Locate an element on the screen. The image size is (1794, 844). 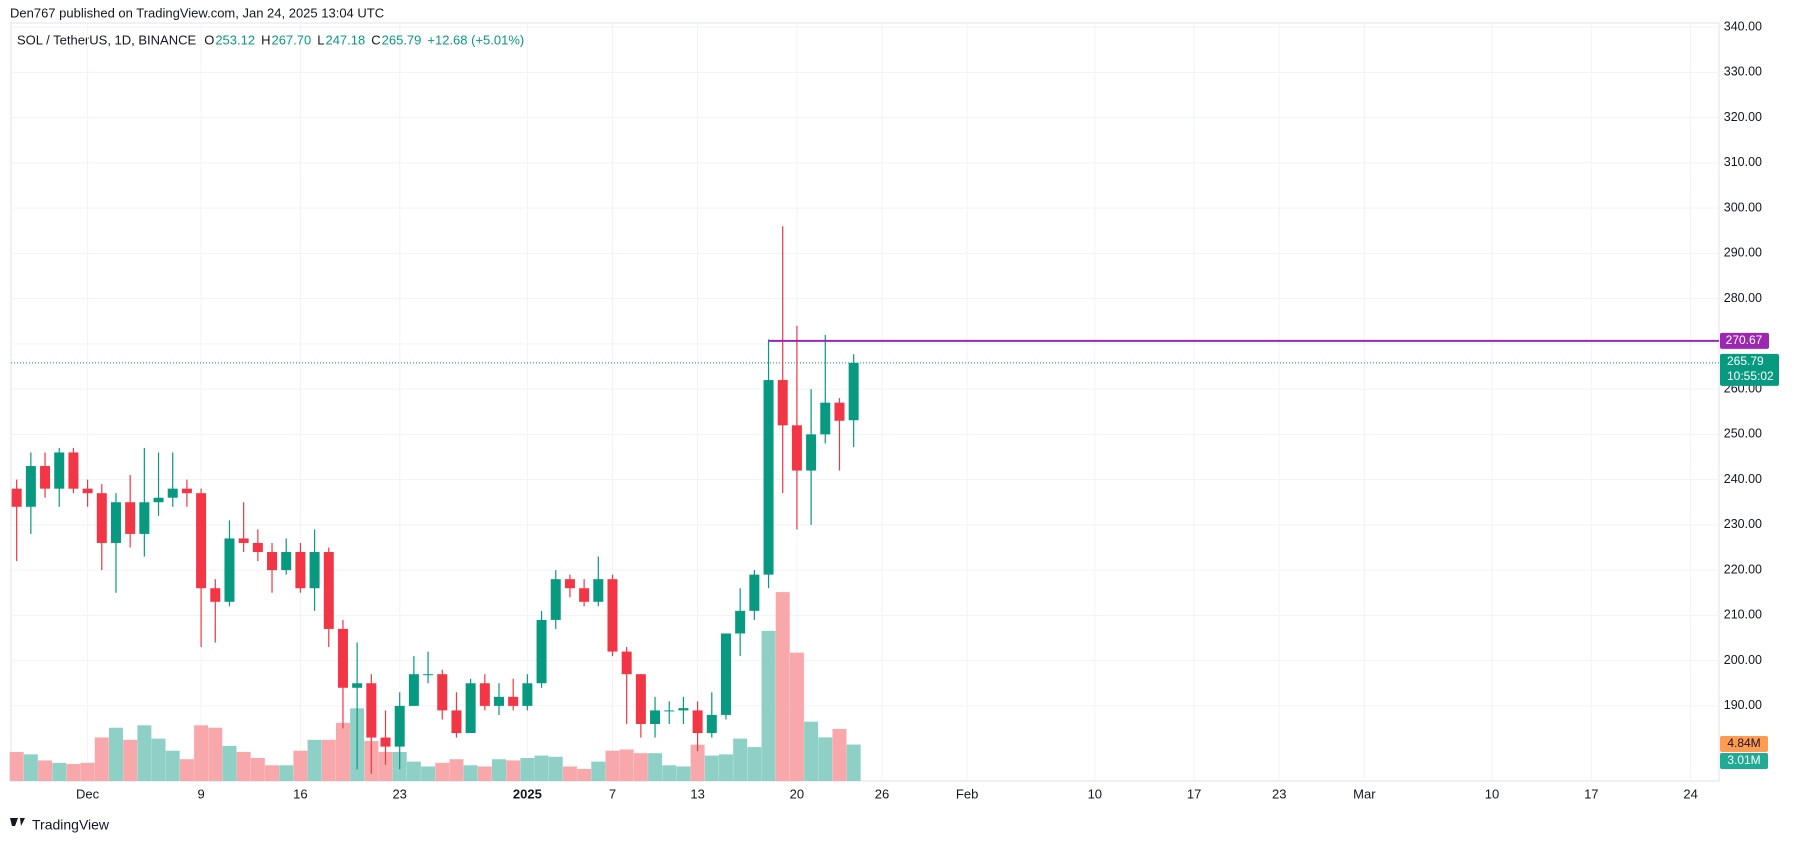
last-price-box is located at coordinates (1749, 369).